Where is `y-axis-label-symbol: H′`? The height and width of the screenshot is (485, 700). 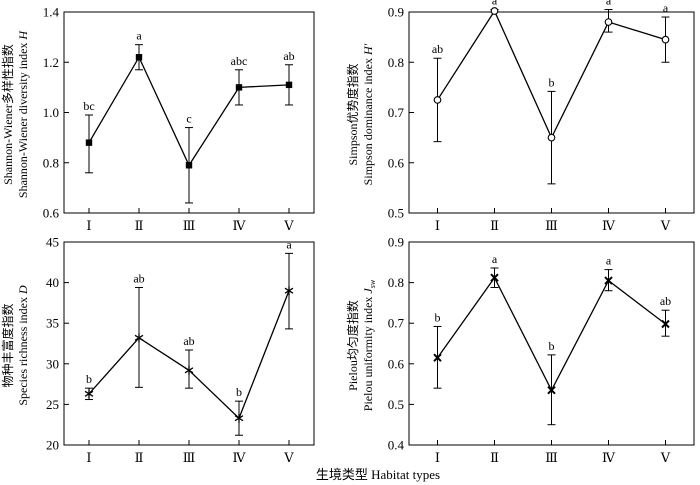
y-axis-label-symbol: H′ is located at coordinates (368, 49).